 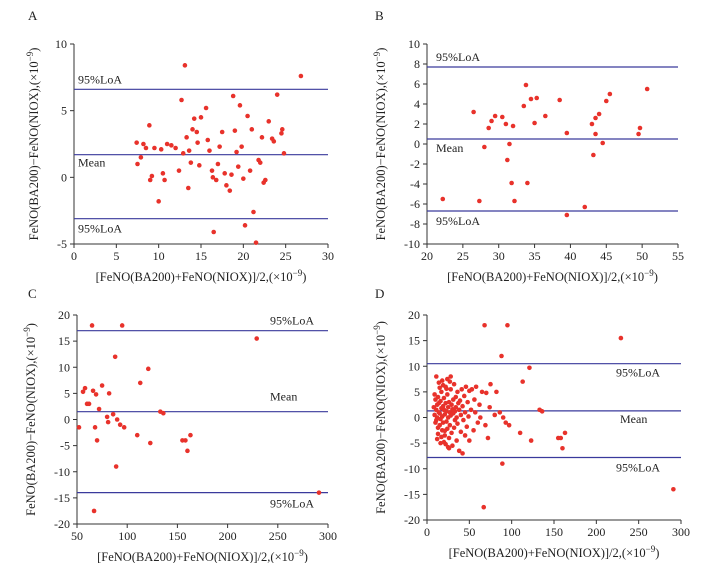 I want to click on x-tick-label: 5, so click(x=116, y=256).